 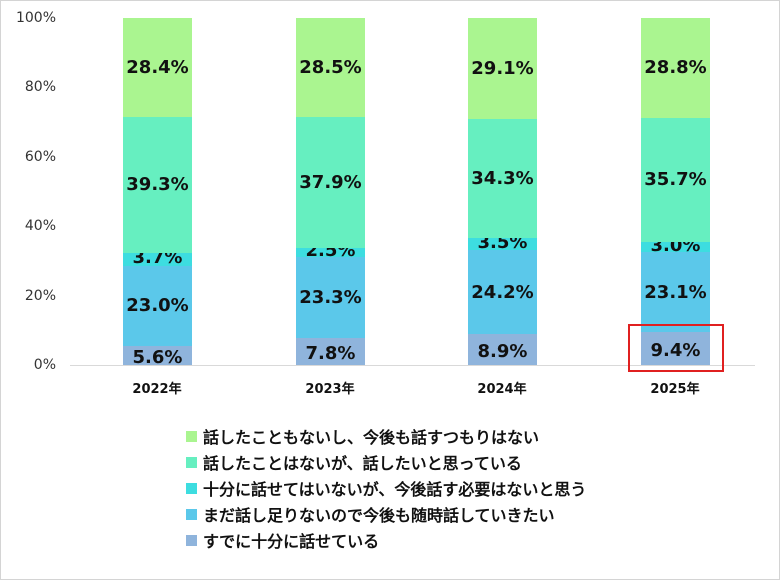 I want to click on bar-segment: 5.6%, so click(x=157, y=356).